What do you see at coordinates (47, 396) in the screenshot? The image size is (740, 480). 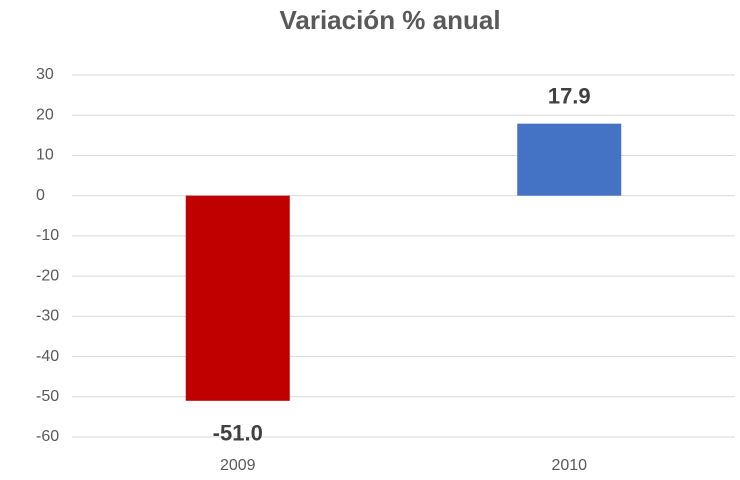 I see `y-tick-label: -50` at bounding box center [47, 396].